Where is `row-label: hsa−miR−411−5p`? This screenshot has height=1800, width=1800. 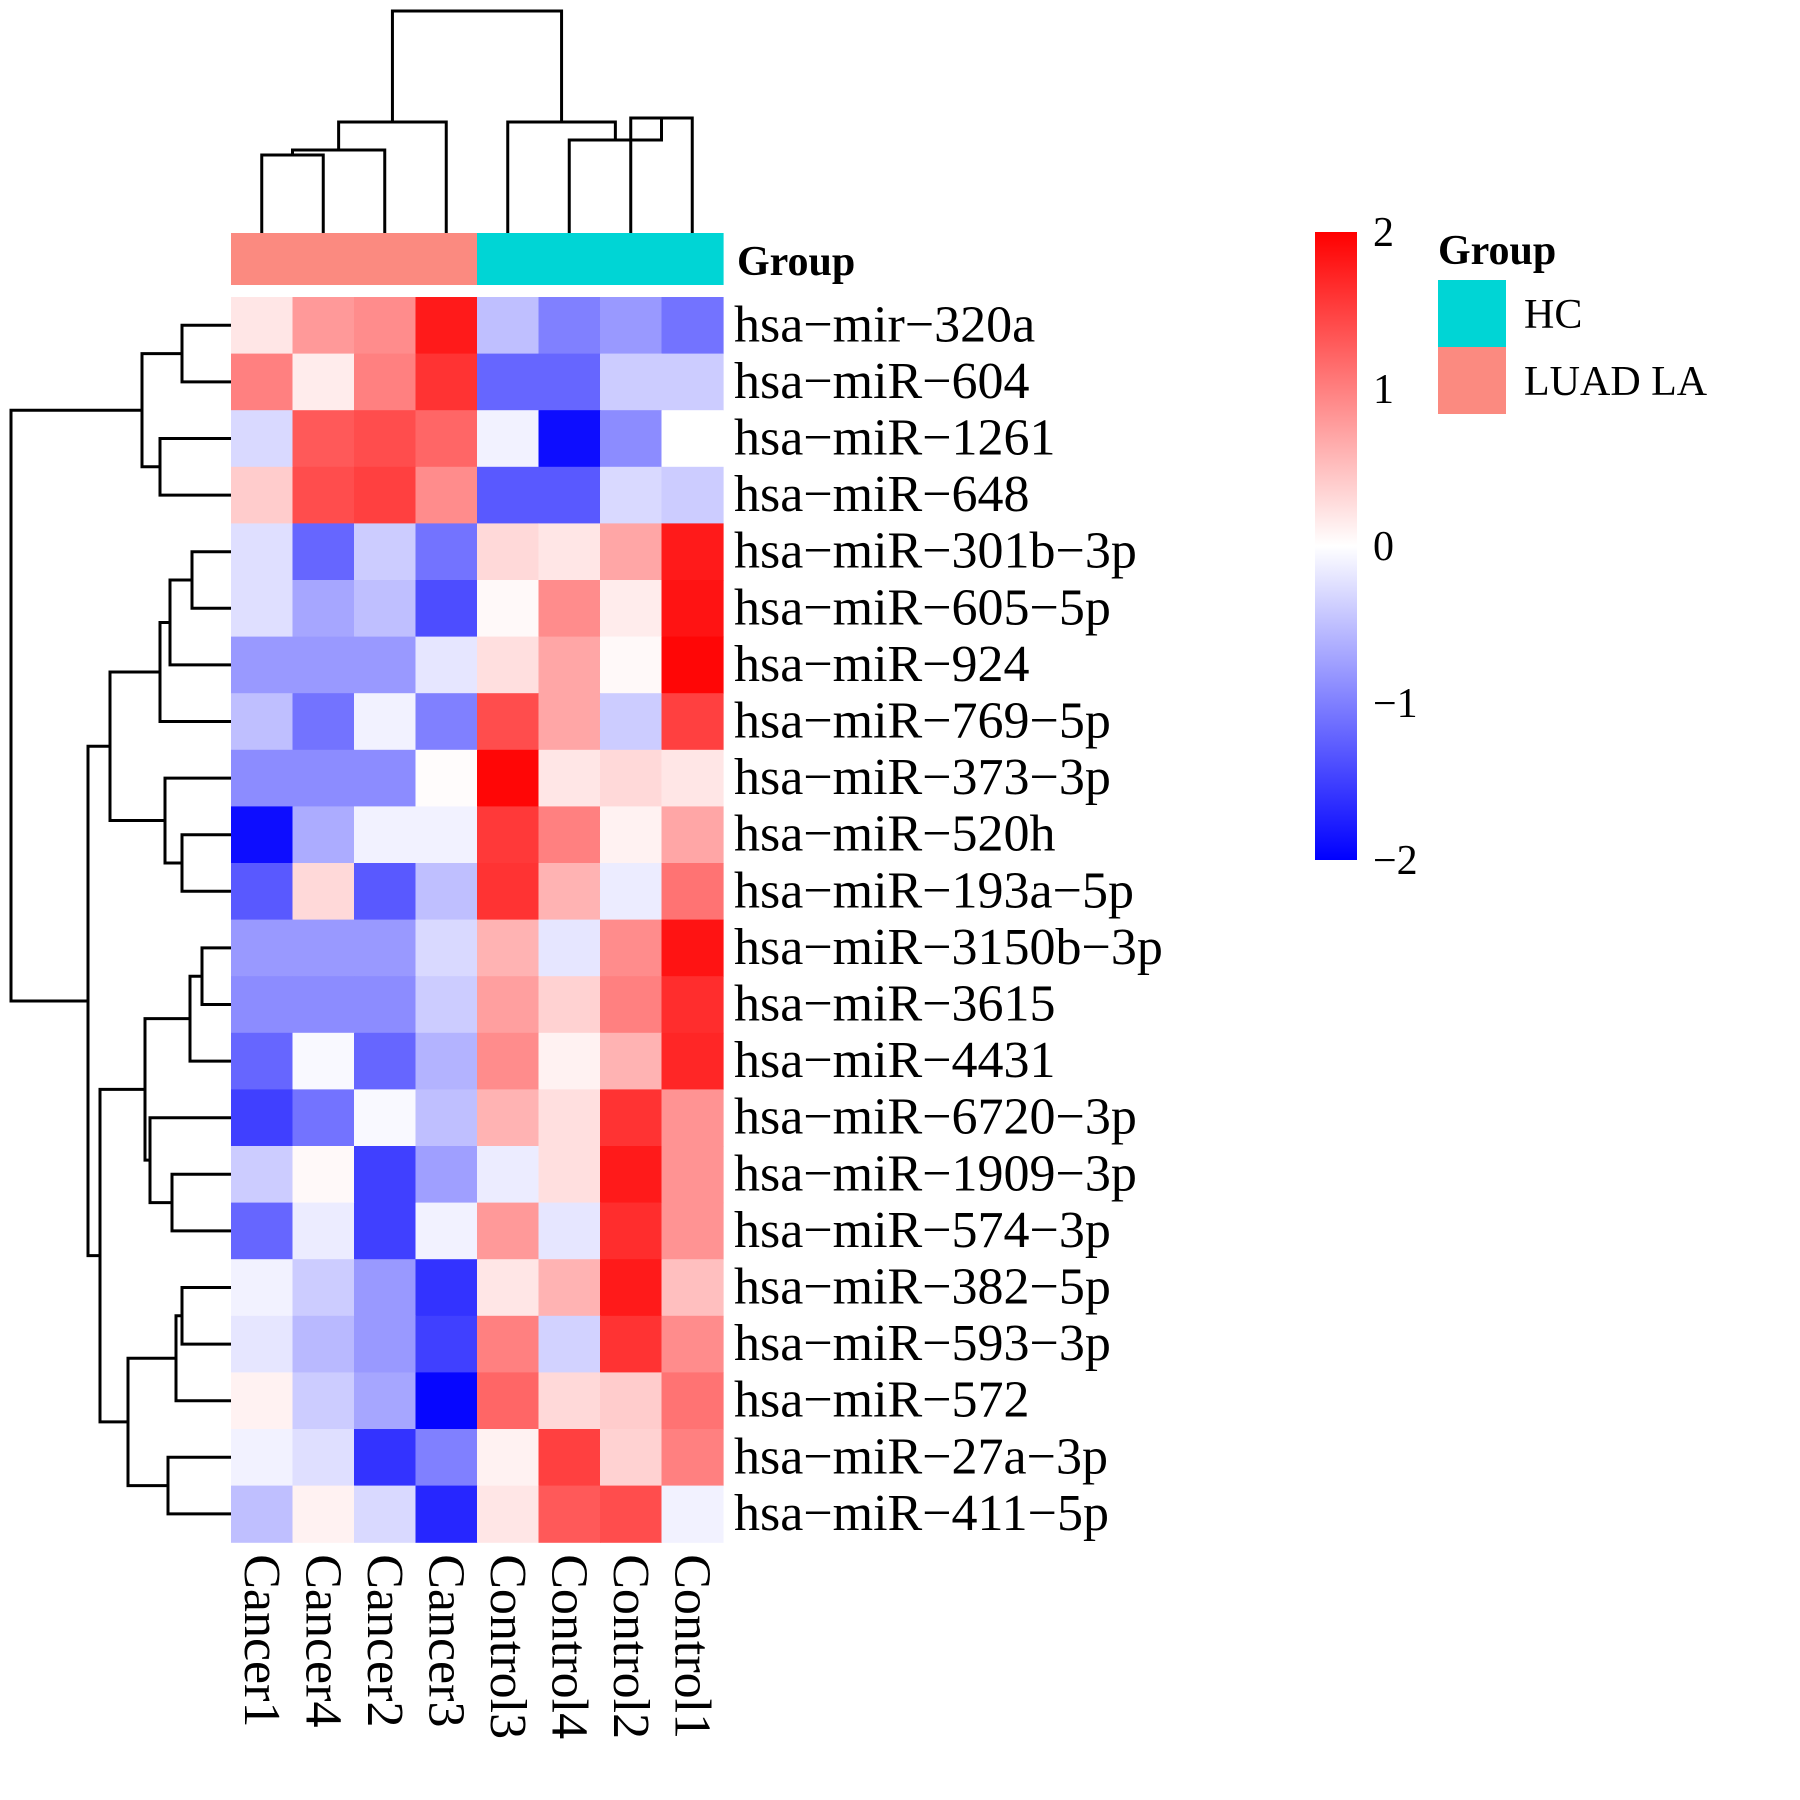
row-label: hsa−miR−411−5p is located at coordinates (921, 1513).